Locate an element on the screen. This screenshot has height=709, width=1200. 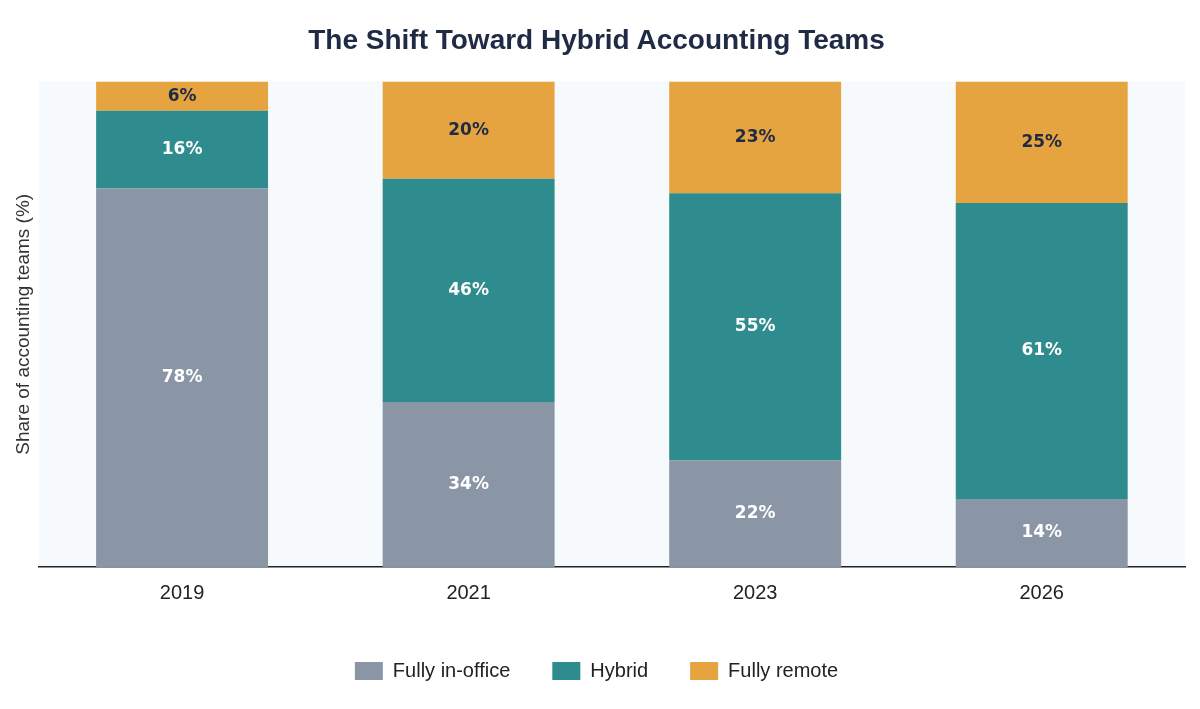
data-label: 6% is located at coordinates (182, 94).